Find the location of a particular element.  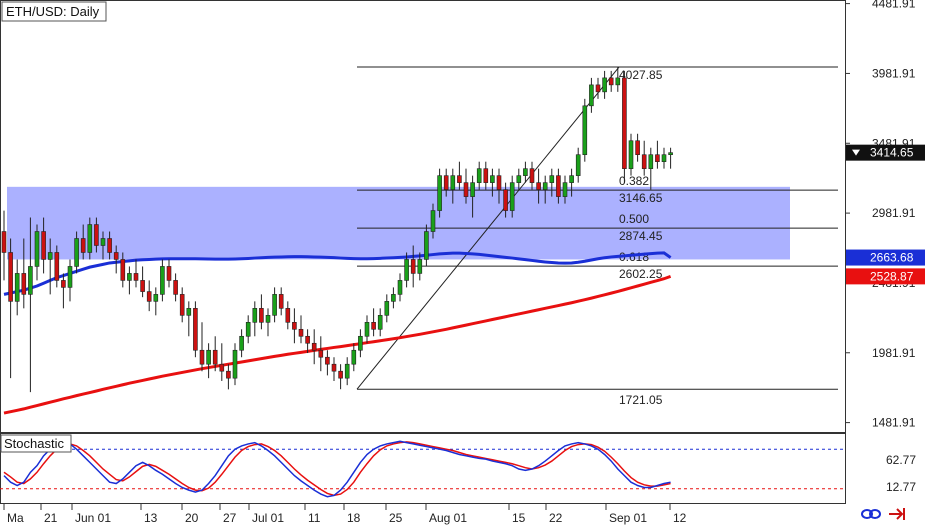

fib-ratio-label: 0.382 is located at coordinates (634, 181).